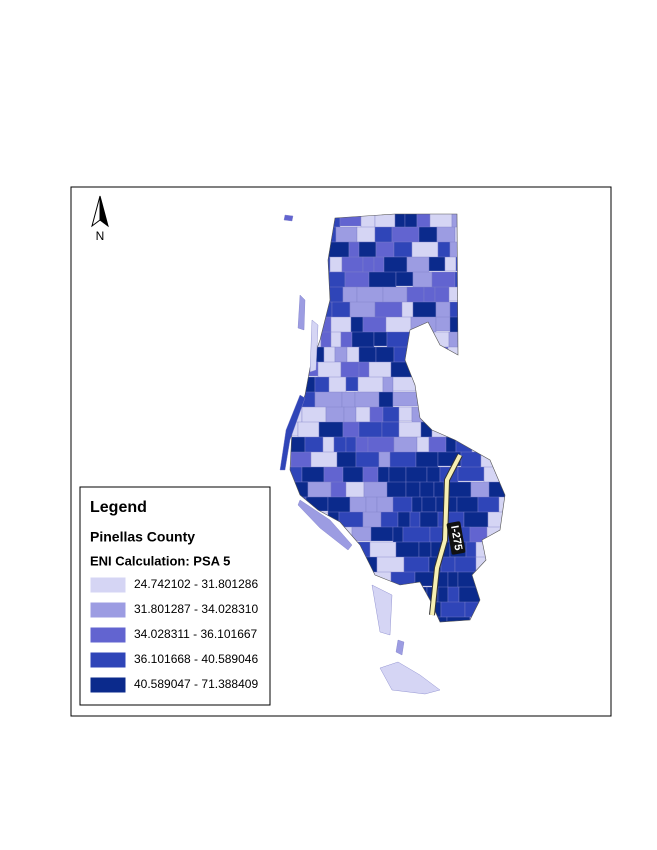 The width and height of the screenshot is (657, 850). I want to click on road-label-bg, so click(456, 538).